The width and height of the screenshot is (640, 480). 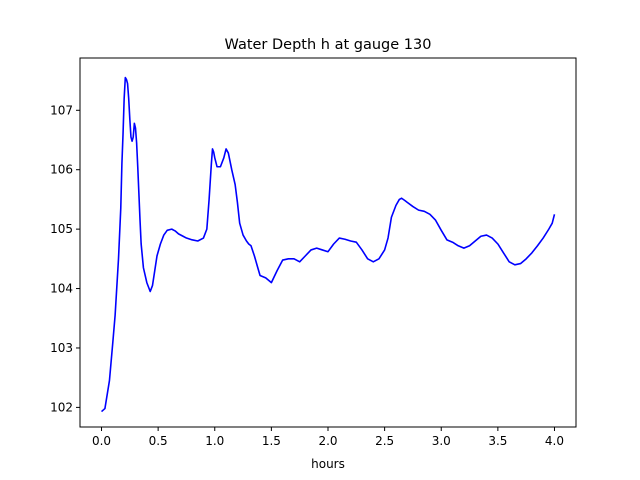 I want to click on x-tick-label: 2.5, so click(x=384, y=441).